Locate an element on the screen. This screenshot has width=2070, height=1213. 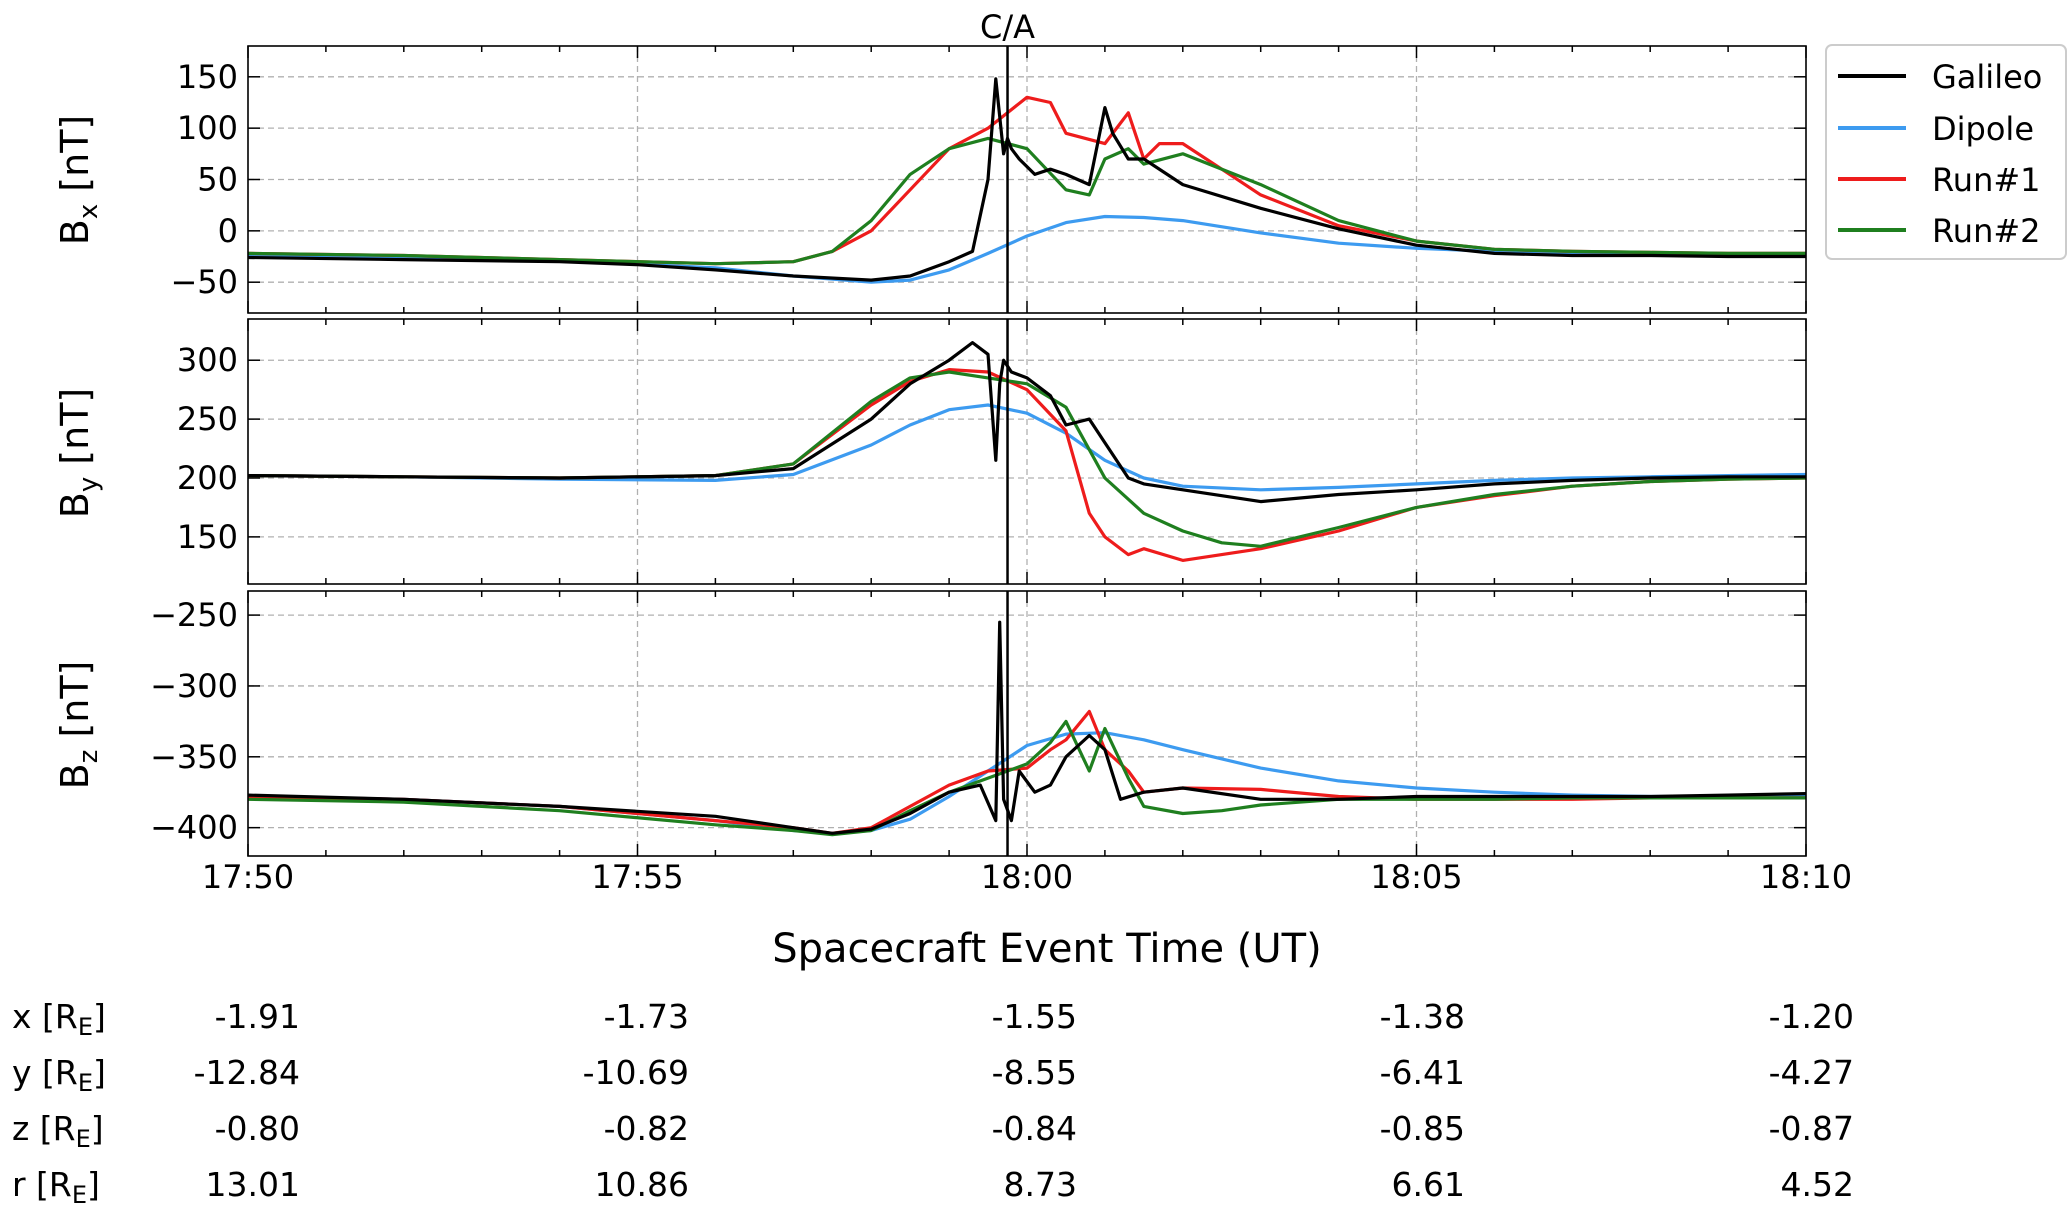
ephemeris-row-label: z [RE] is located at coordinates (58, 1131).